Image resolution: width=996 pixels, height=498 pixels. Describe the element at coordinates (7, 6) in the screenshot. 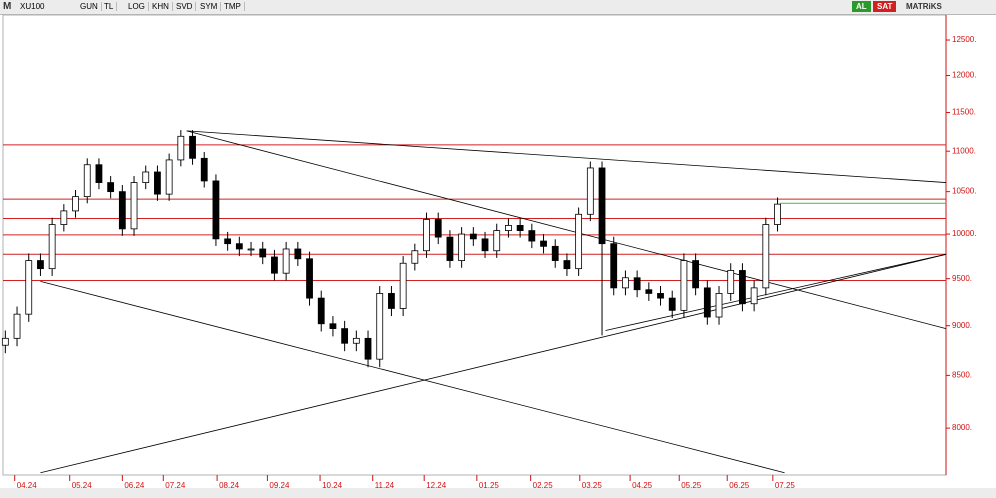

I see `logo: M` at that location.